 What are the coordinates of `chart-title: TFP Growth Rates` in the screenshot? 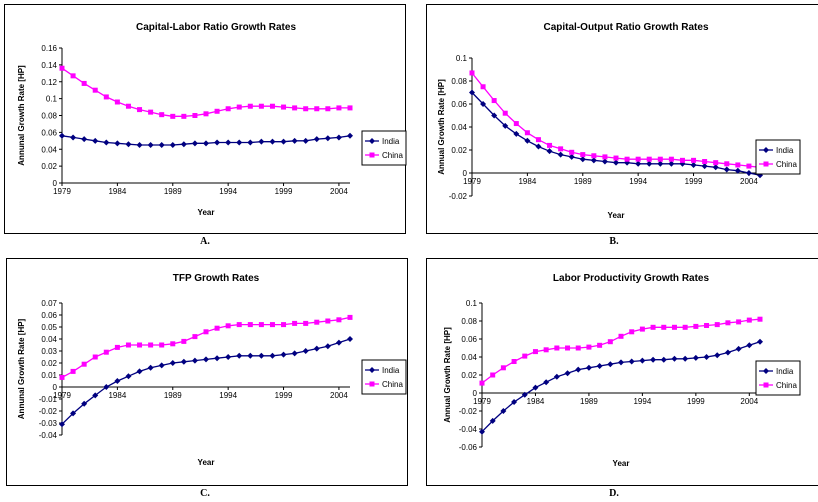 It's located at (216, 278).